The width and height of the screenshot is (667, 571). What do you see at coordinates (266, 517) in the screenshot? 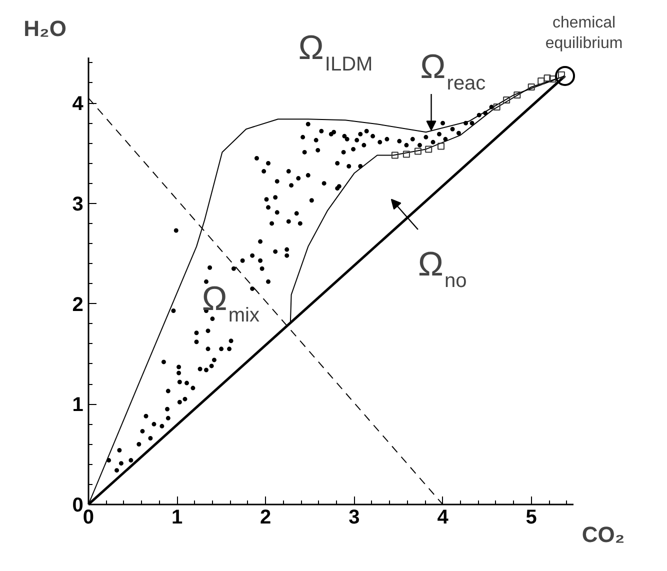
I see `x-tick-label: 2` at bounding box center [266, 517].